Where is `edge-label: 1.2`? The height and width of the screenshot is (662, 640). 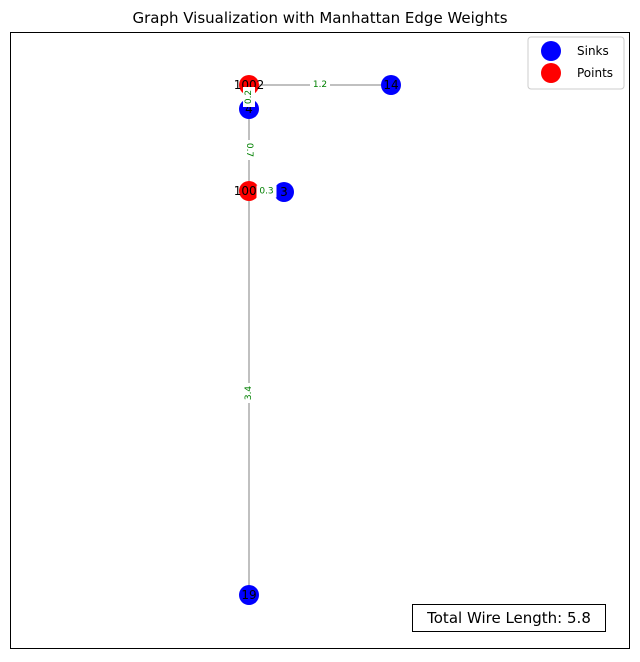
edge-label: 1.2 is located at coordinates (320, 85).